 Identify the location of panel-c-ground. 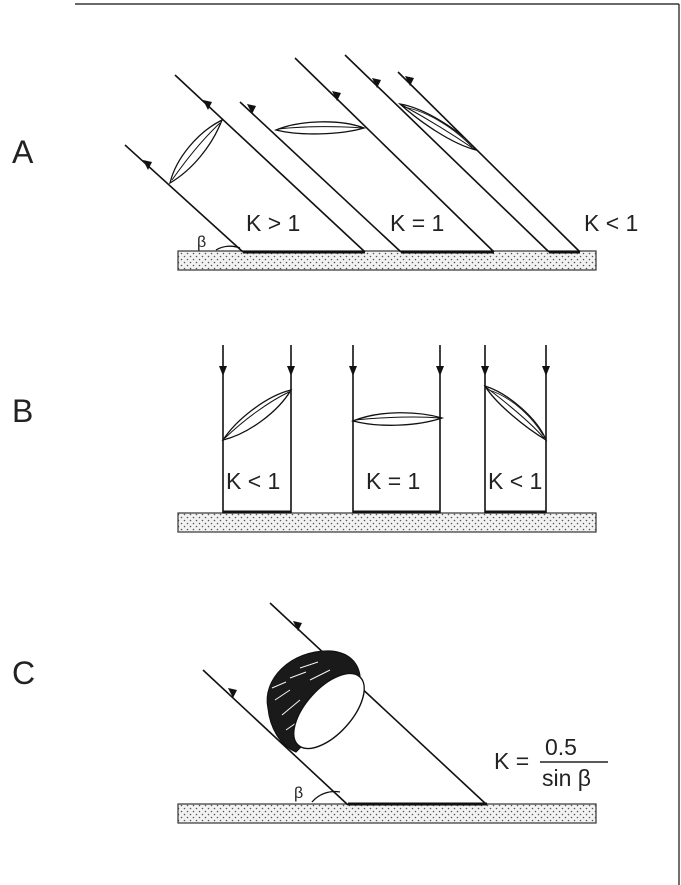
(387, 813).